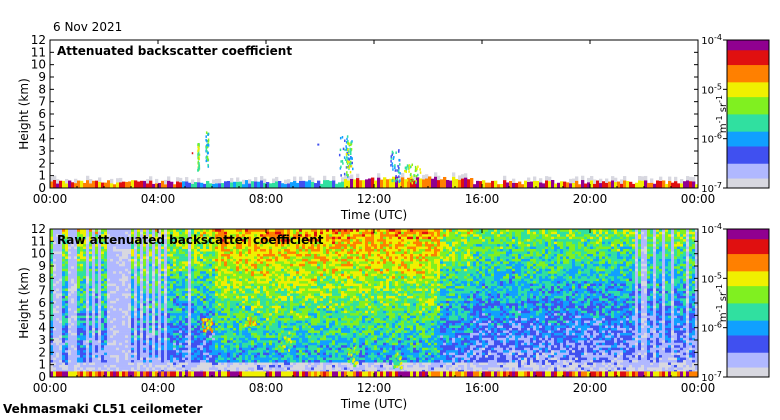 This screenshot has height=420, width=780. Describe the element at coordinates (374, 199) in the screenshot. I see `x-tick-label: 12:00` at that location.